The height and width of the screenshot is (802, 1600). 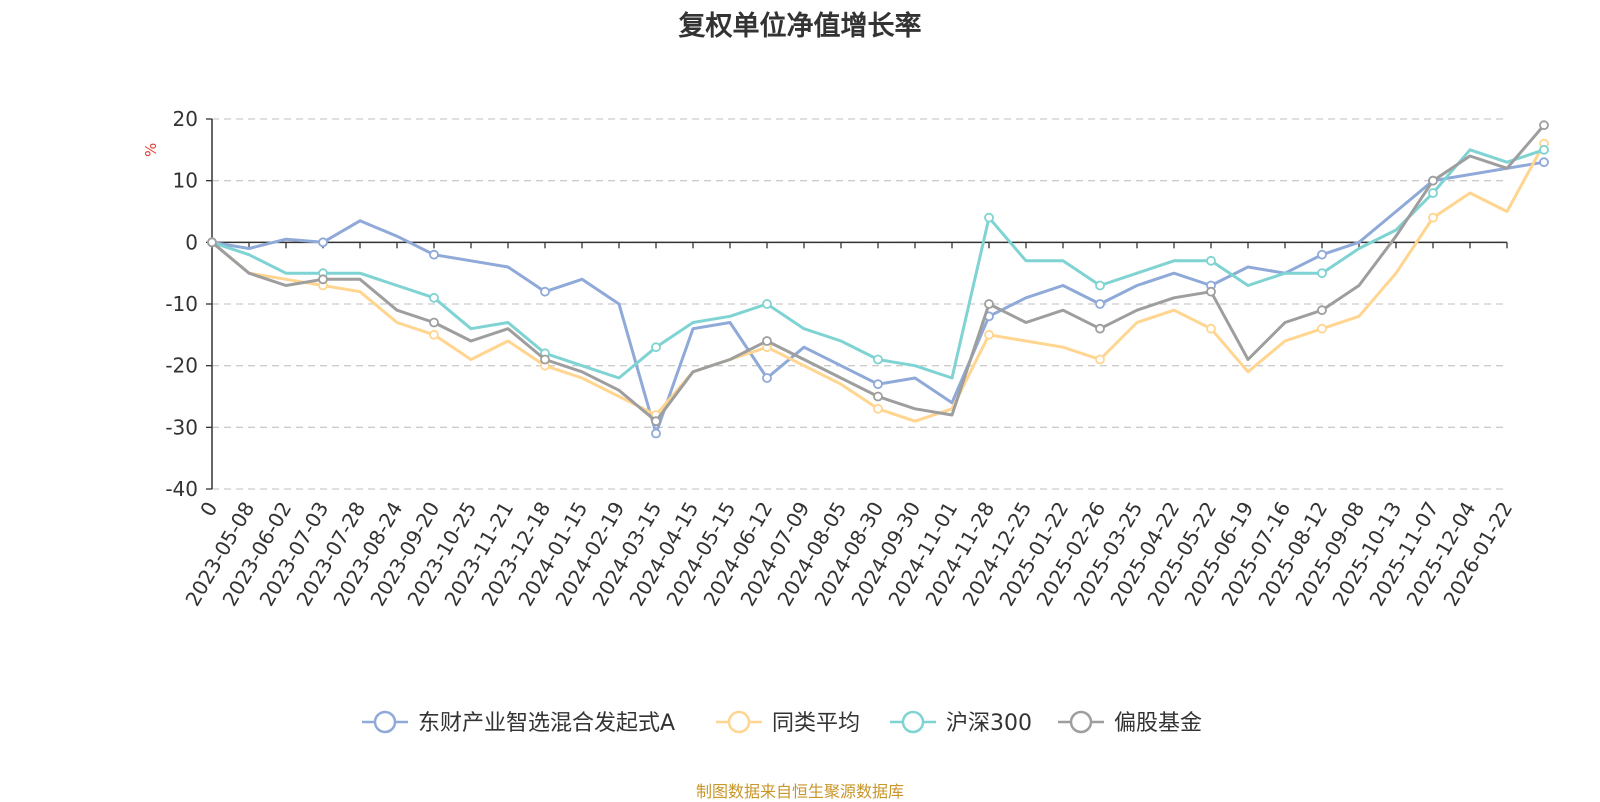 What do you see at coordinates (1158, 723) in the screenshot?
I see `legend-label: 偏股基金` at bounding box center [1158, 723].